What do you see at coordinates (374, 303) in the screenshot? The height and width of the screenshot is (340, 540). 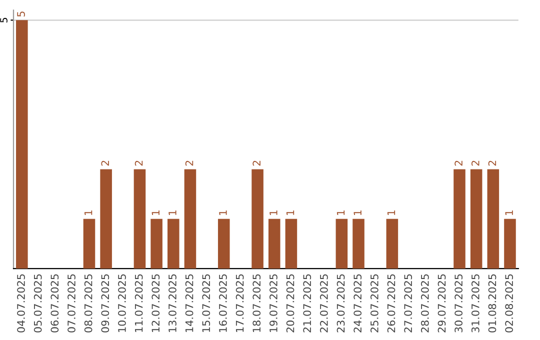 I see `x-tick-label: 25.07.2025` at bounding box center [374, 303].